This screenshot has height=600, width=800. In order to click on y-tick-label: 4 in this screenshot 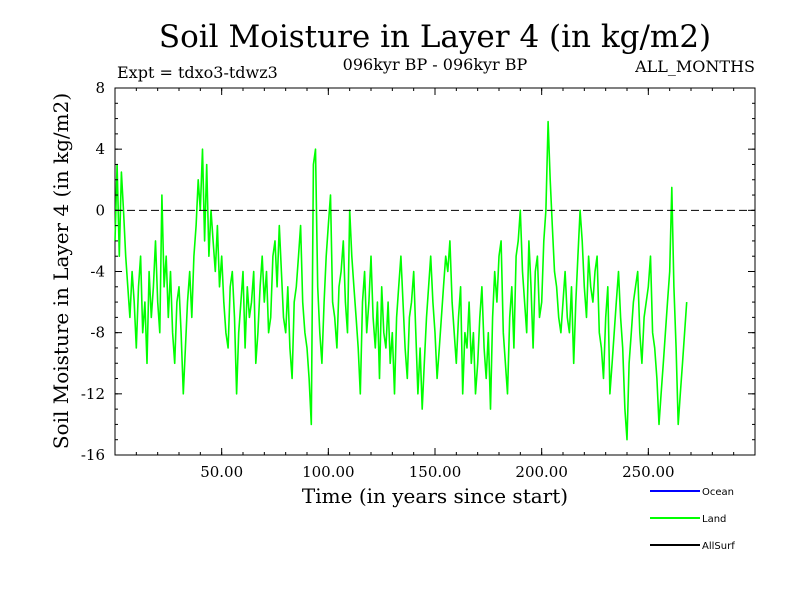, I will do `click(100, 149)`.